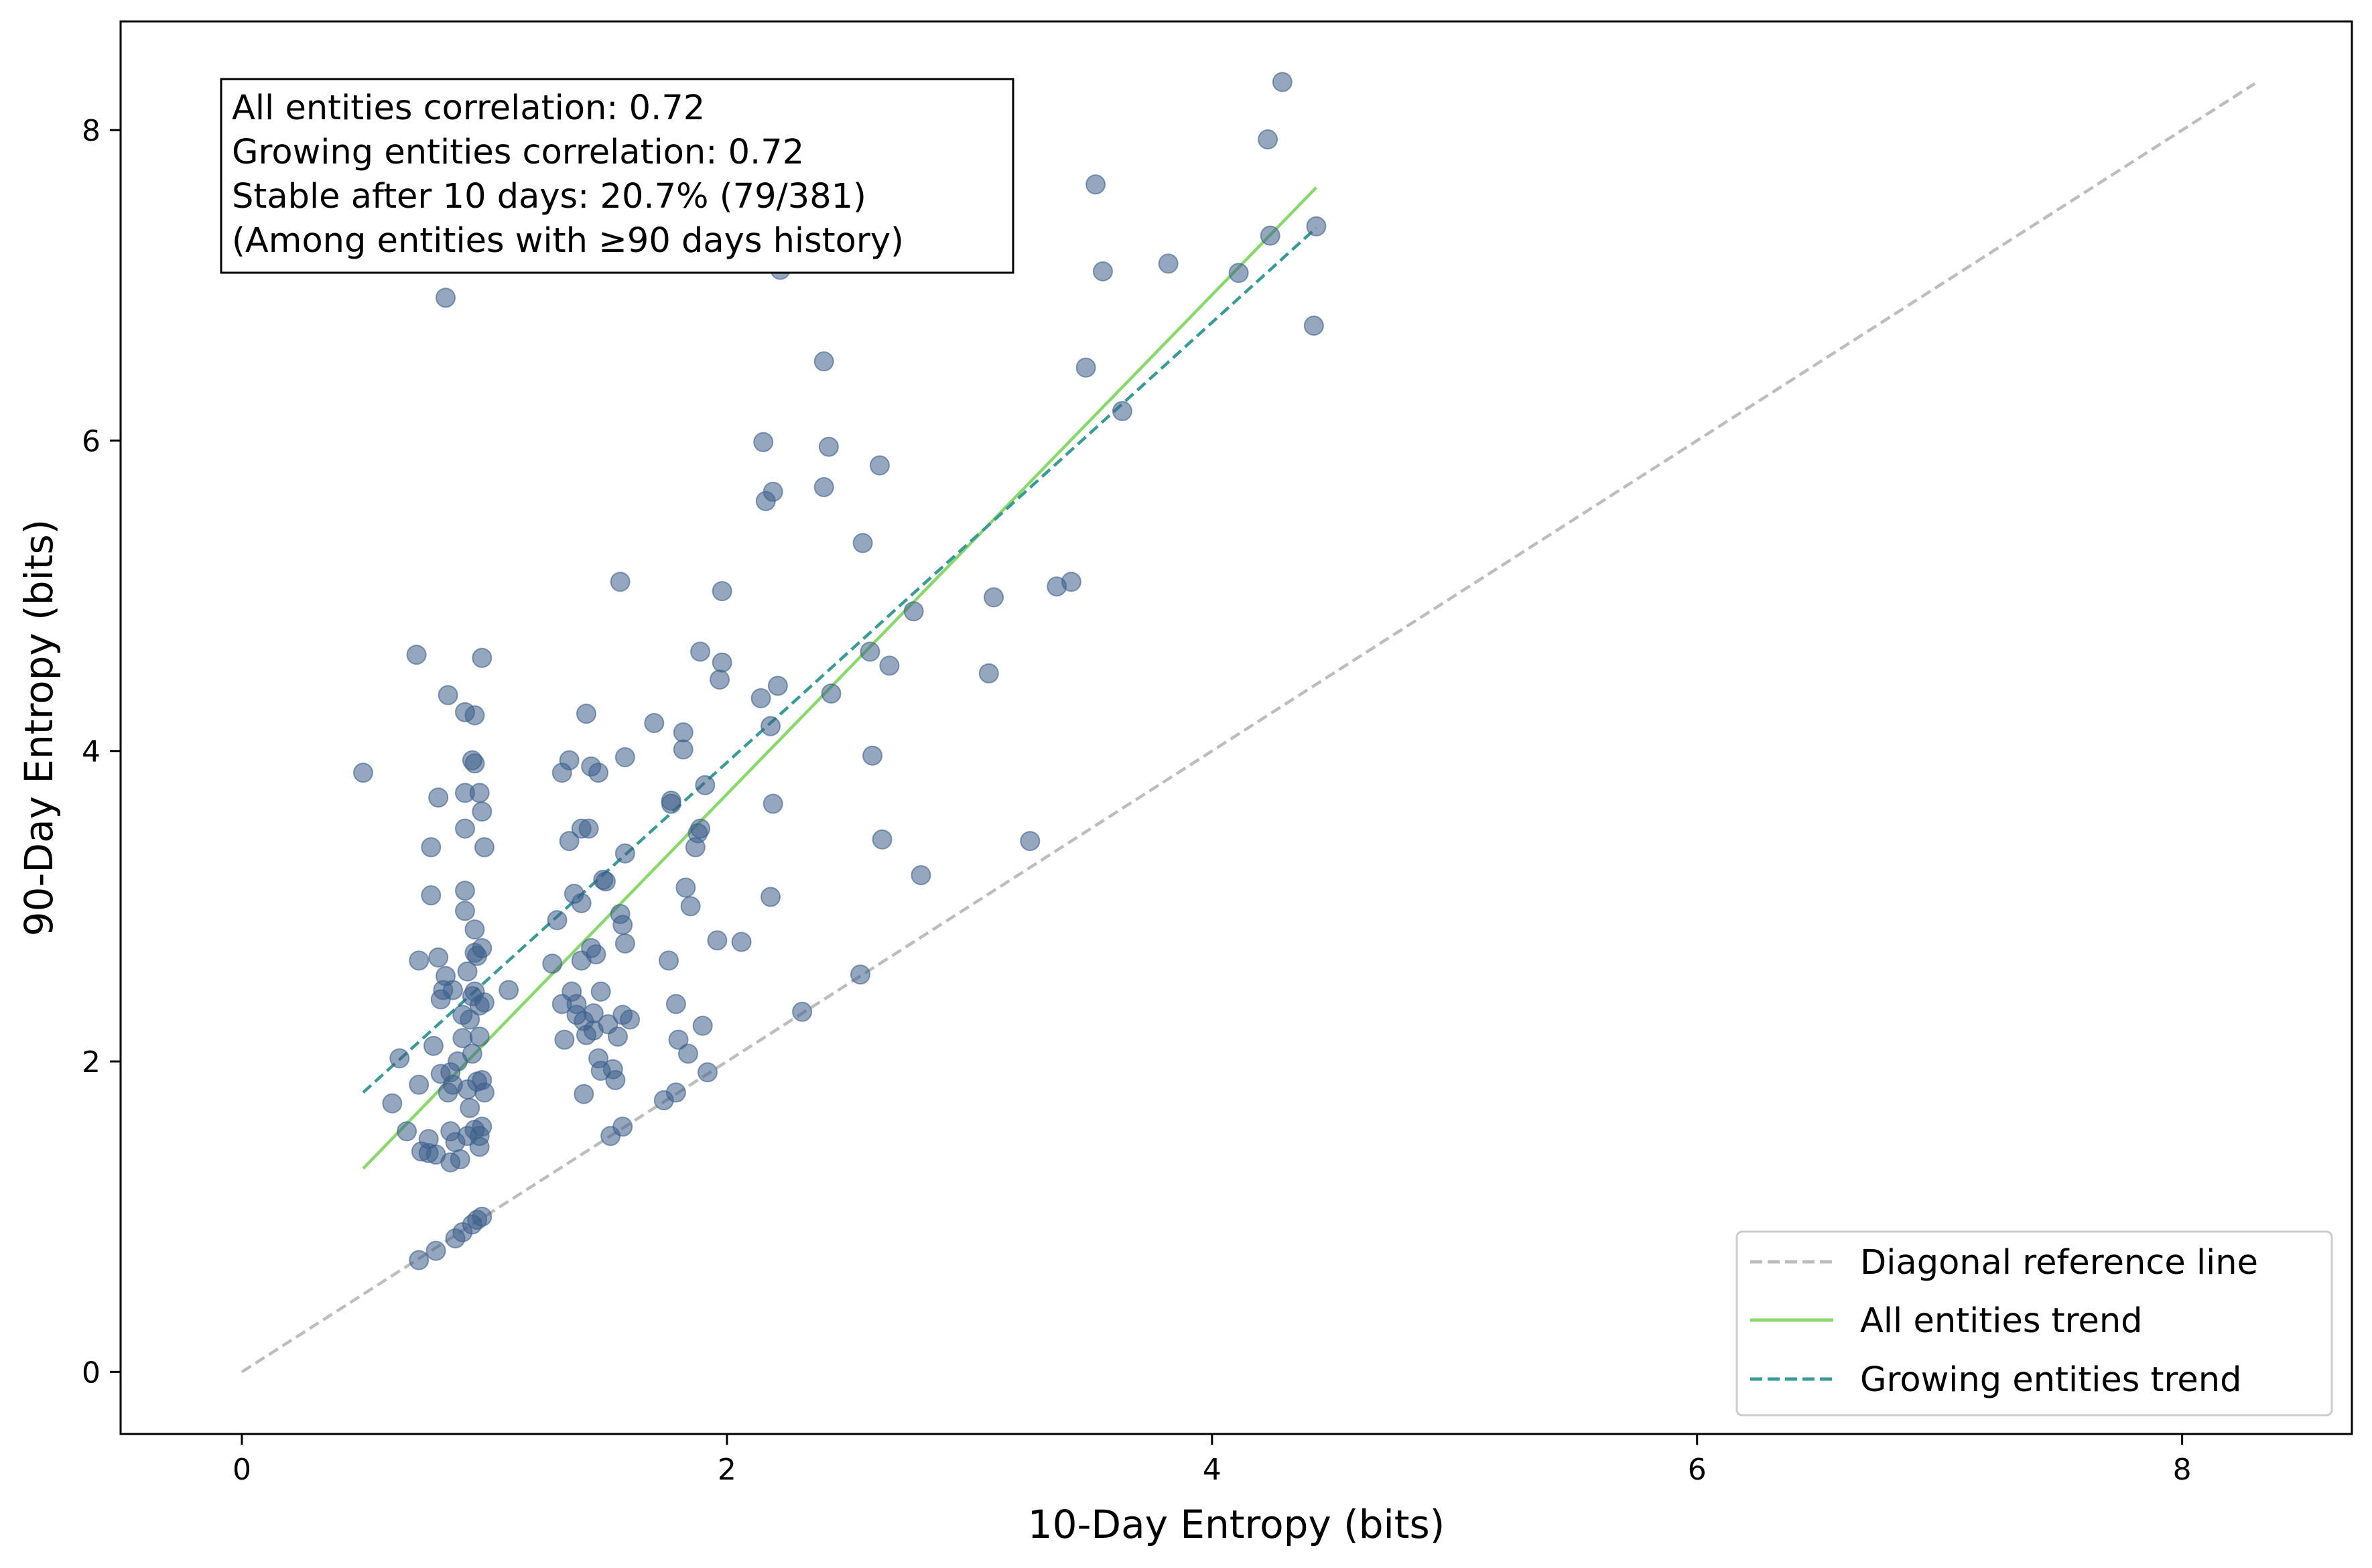 The image size is (2372, 1568). I want to click on y-tick-label: 2, so click(91, 1062).